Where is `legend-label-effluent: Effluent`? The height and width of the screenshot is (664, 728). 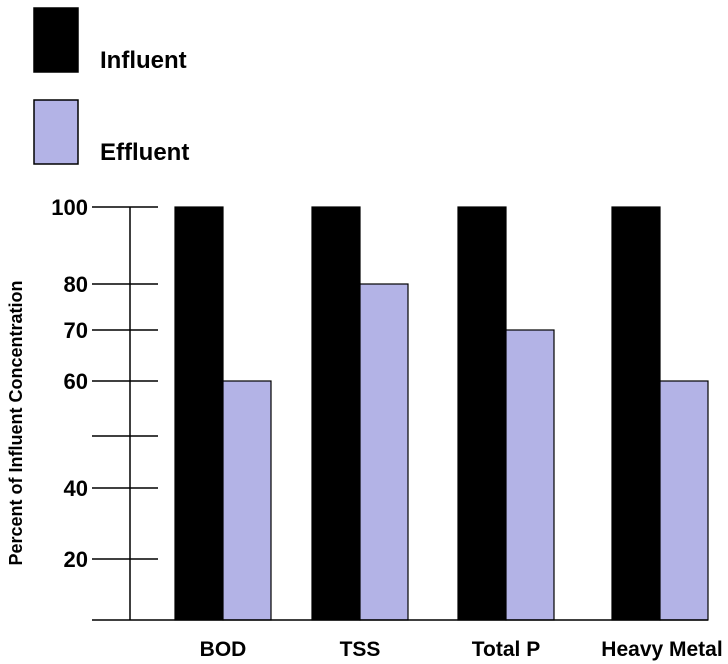
legend-label-effluent: Effluent is located at coordinates (144, 152).